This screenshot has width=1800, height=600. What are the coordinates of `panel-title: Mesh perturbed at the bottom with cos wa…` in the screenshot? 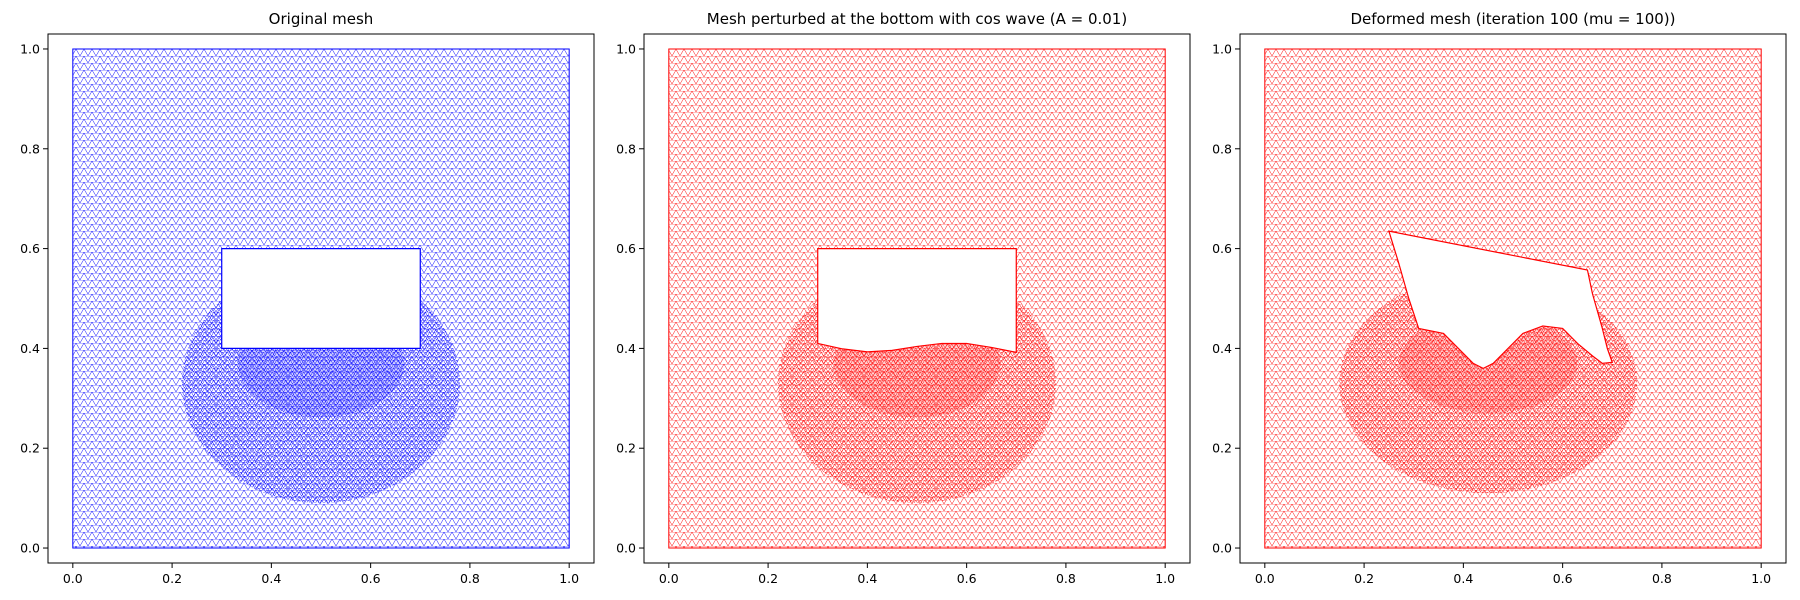 It's located at (917, 19).